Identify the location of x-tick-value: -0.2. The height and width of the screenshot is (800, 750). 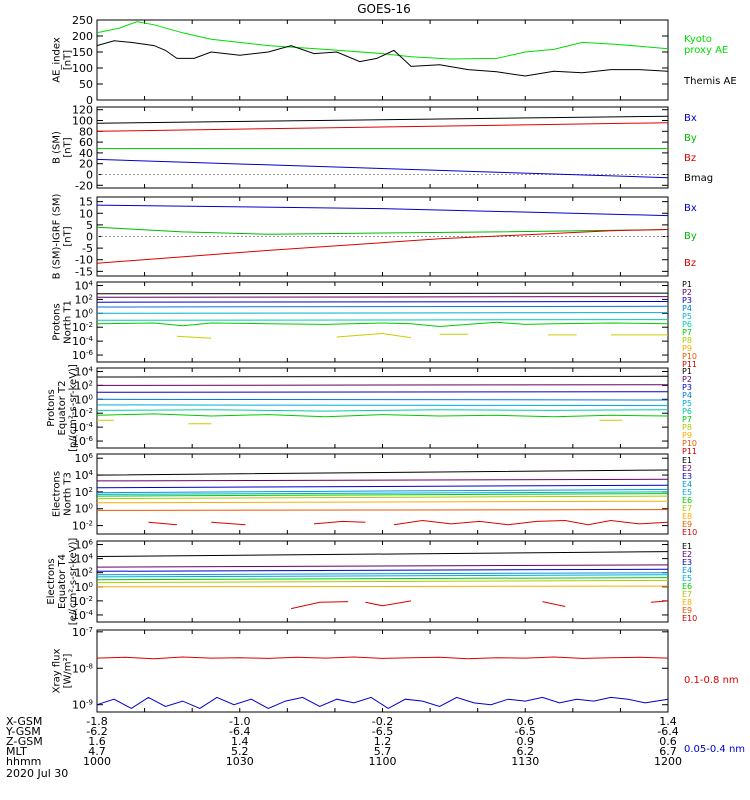
(382, 721).